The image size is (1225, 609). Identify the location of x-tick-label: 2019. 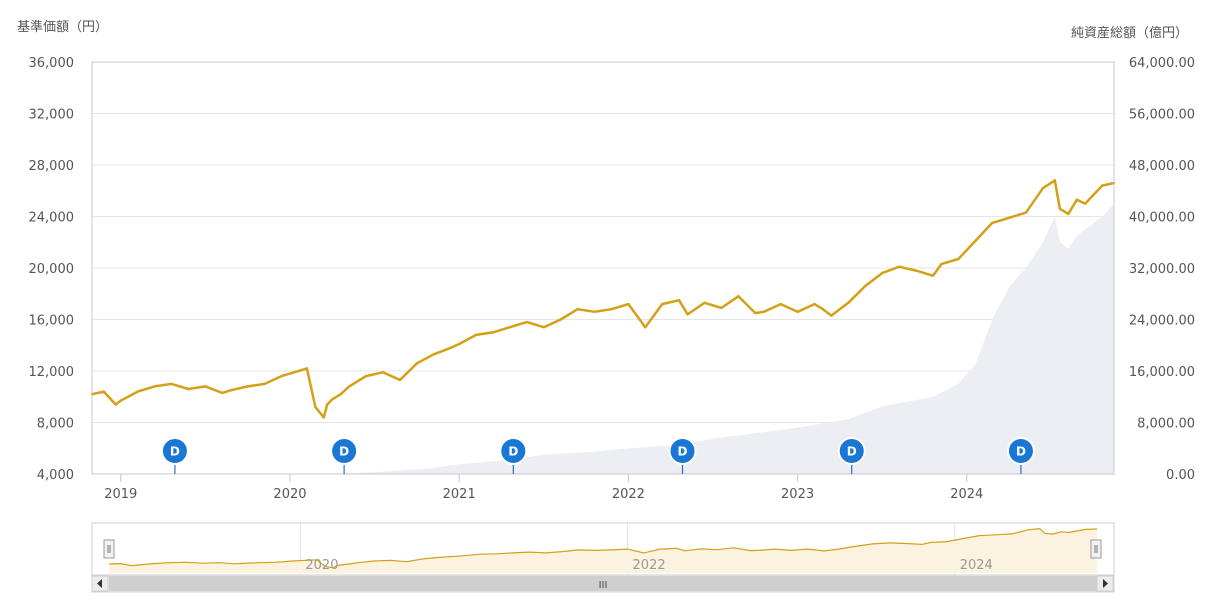
(120, 494).